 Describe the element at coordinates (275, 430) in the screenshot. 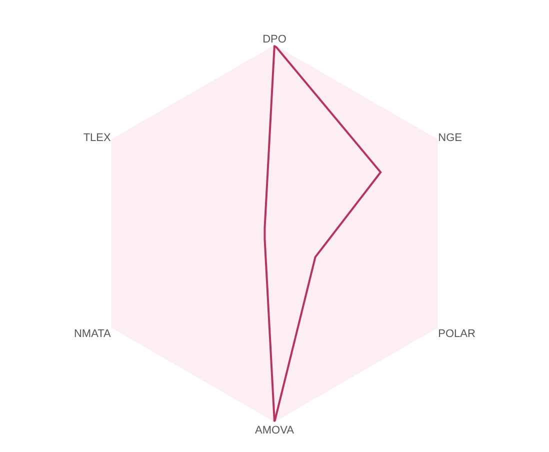

I see `spoke-label: AMOVA` at that location.